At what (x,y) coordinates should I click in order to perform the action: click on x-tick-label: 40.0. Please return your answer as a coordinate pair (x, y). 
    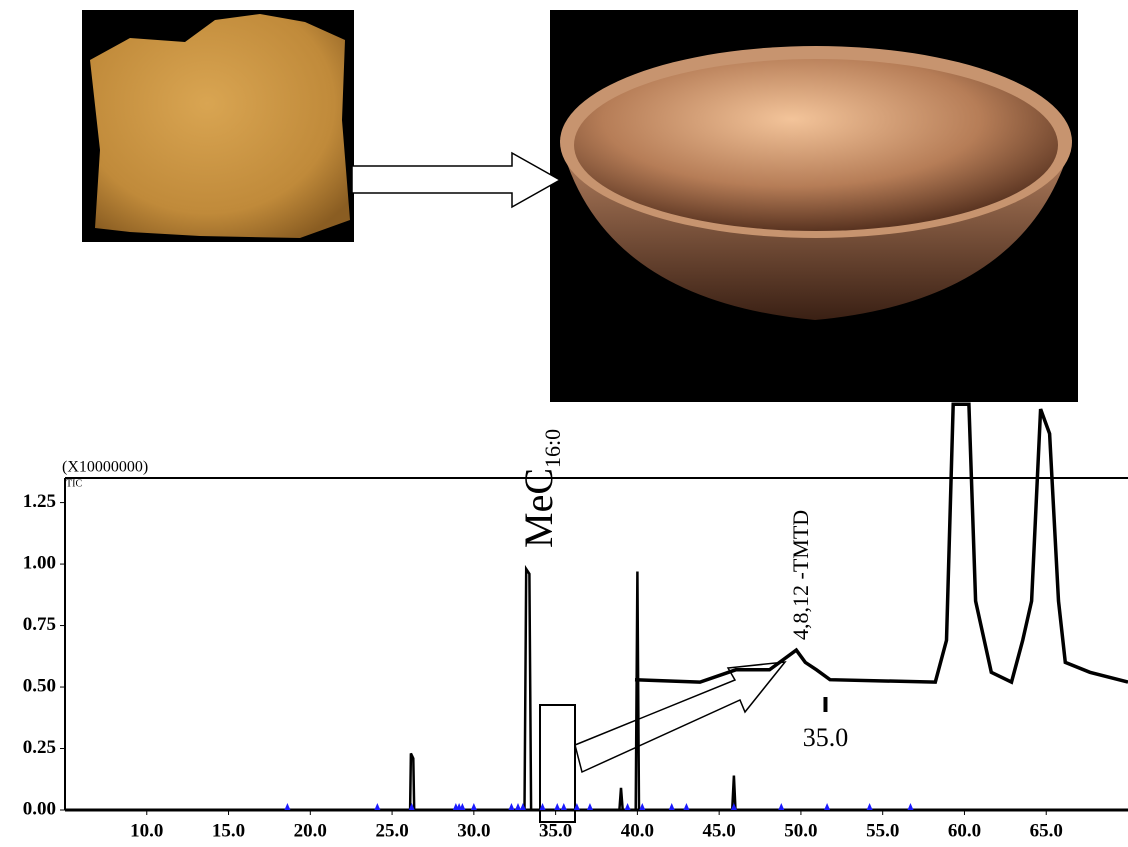
    Looking at the image, I should click on (637, 830).